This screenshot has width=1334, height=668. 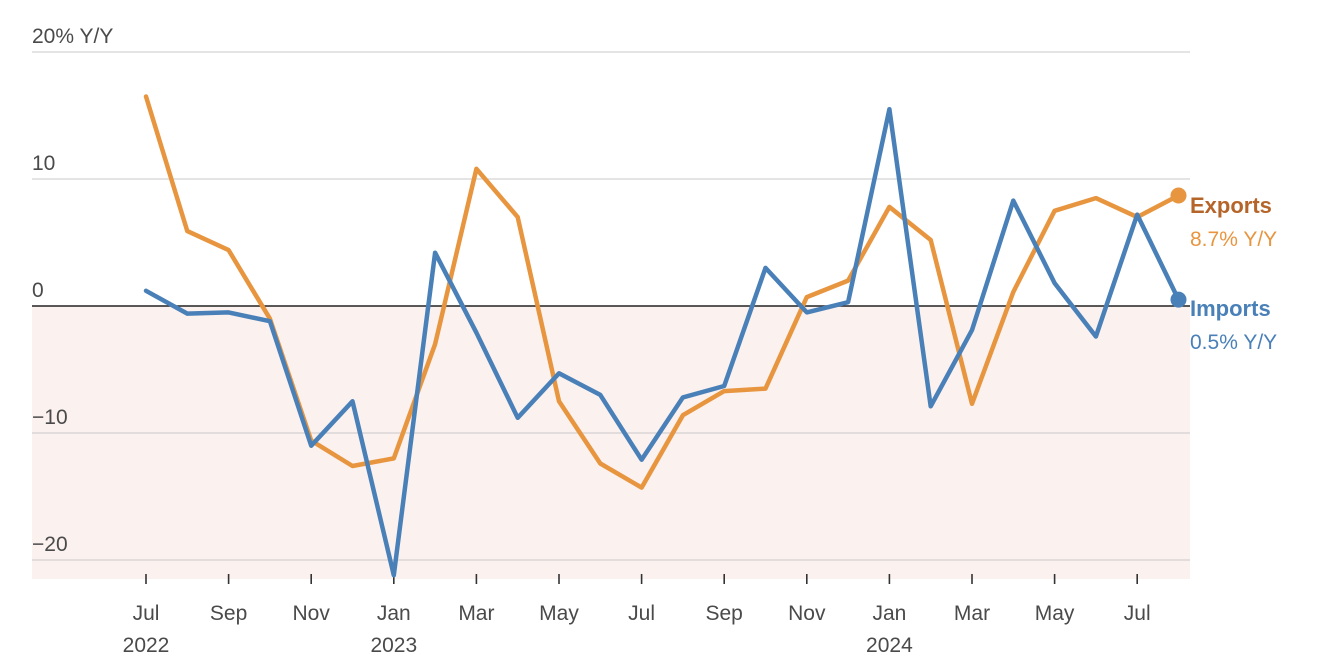 What do you see at coordinates (889, 645) in the screenshot?
I see `x-year-label: 2024` at bounding box center [889, 645].